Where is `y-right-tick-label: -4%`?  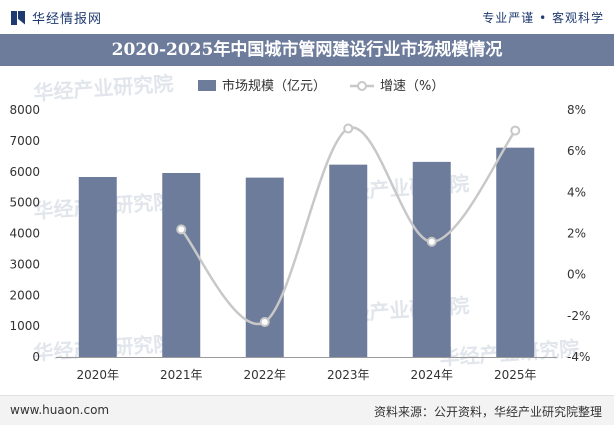
y-right-tick-label: -4% is located at coordinates (578, 357).